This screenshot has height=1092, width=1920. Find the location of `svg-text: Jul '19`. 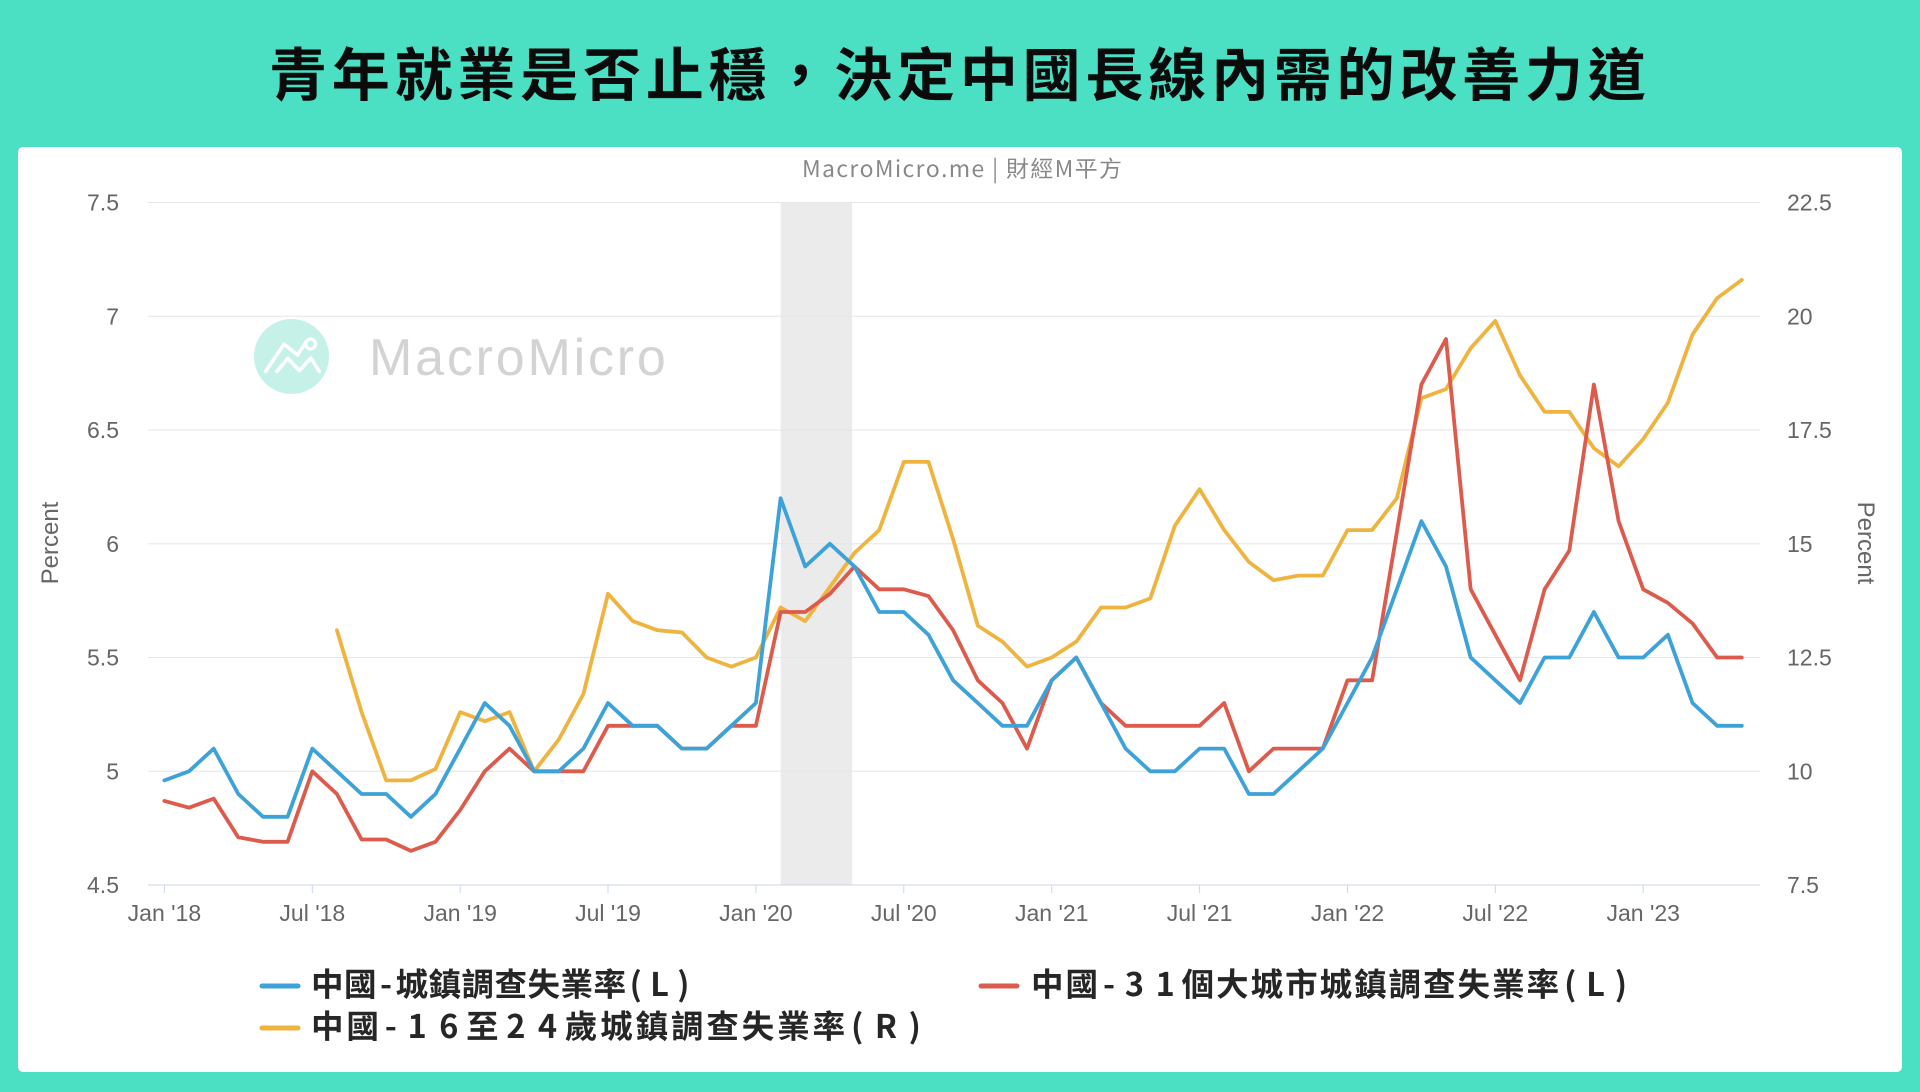

svg-text: Jul '19 is located at coordinates (608, 913).